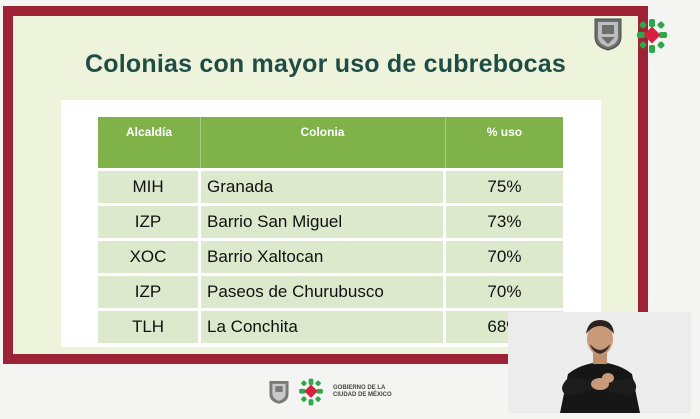 The height and width of the screenshot is (419, 700). What do you see at coordinates (150, 142) in the screenshot?
I see `column-header-alcaldia: Alcaldía` at bounding box center [150, 142].